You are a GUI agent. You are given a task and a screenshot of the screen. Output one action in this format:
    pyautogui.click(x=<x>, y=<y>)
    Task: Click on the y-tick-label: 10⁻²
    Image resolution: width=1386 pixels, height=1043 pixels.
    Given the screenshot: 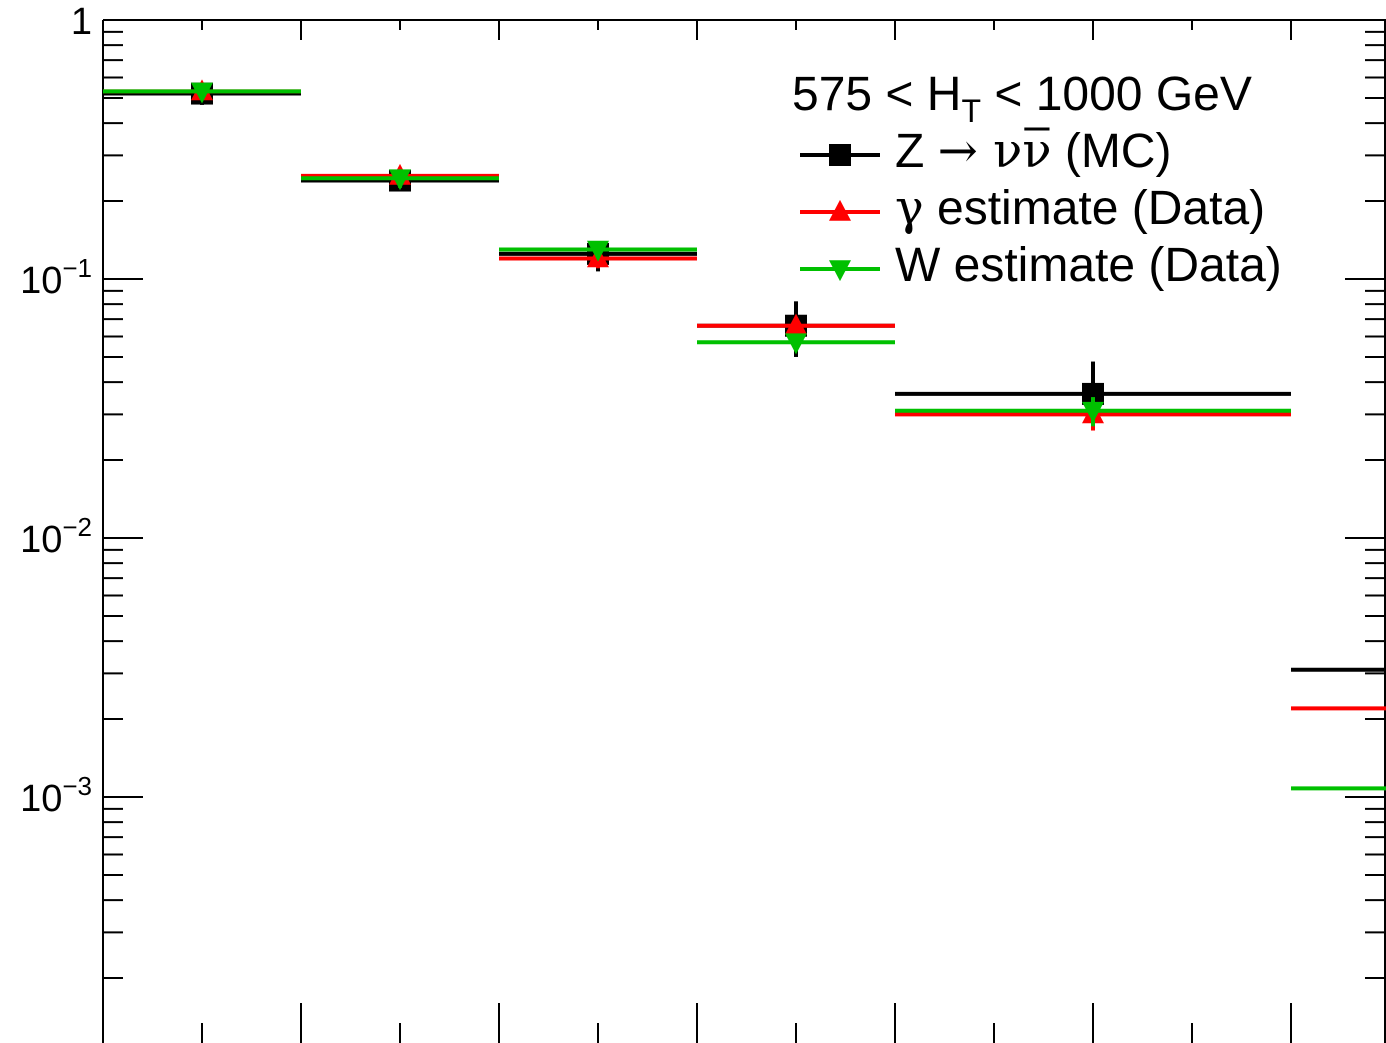 What is the action you would take?
    pyautogui.click(x=56, y=536)
    